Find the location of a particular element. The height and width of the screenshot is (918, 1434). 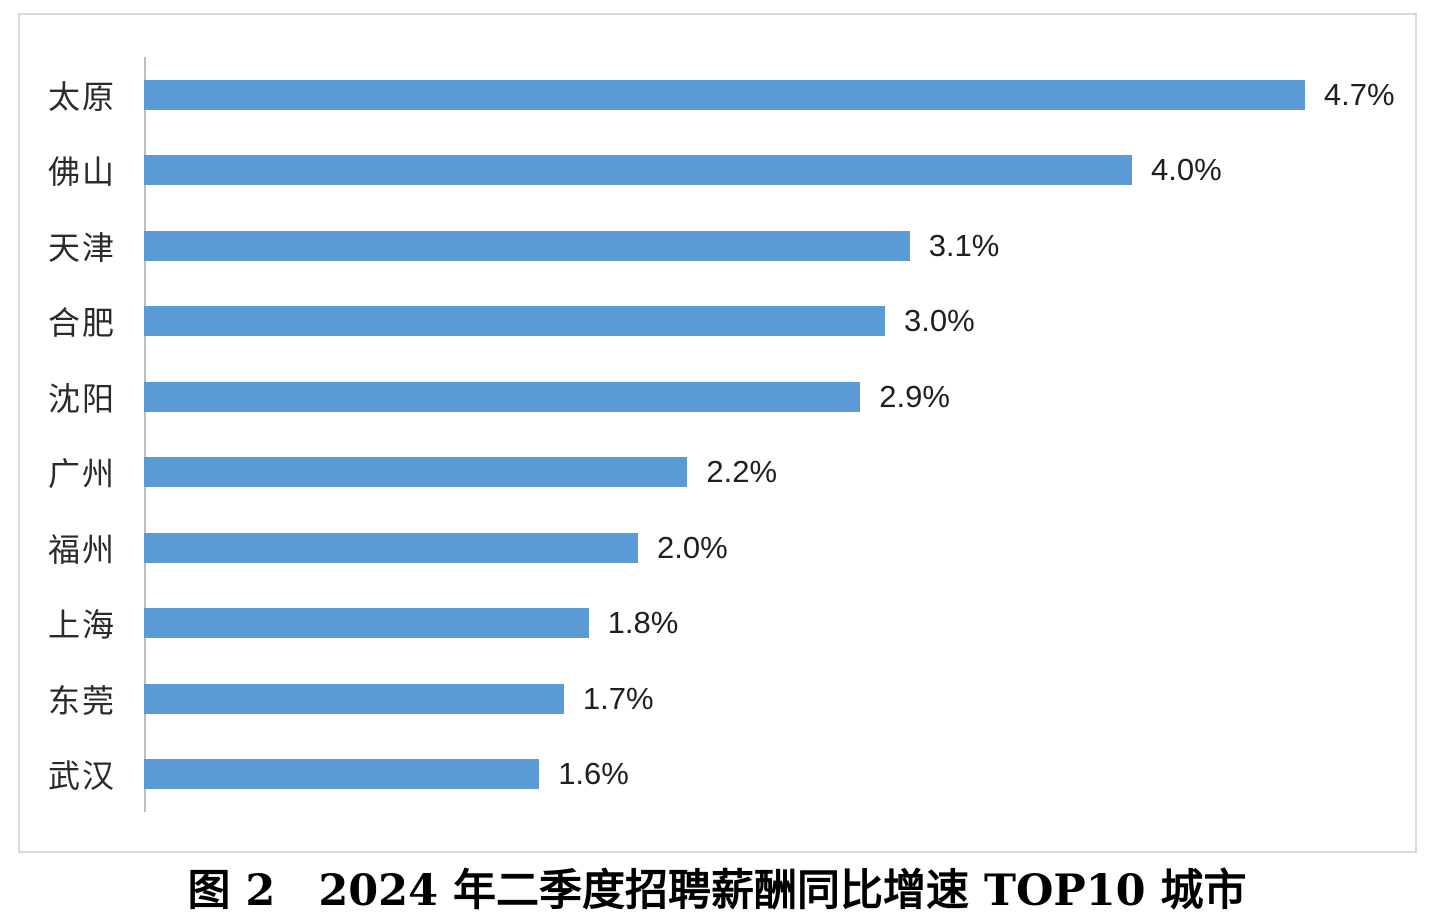

value-label: 1.6% is located at coordinates (593, 774).